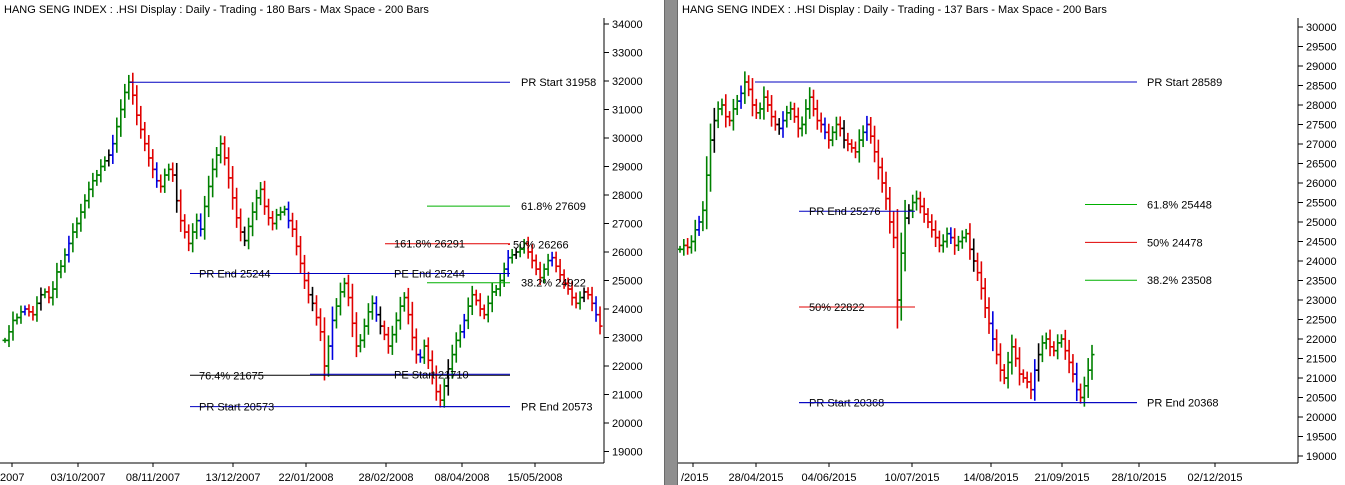  What do you see at coordinates (1321, 243) in the screenshot?
I see `y-tick-label: 24500` at bounding box center [1321, 243].